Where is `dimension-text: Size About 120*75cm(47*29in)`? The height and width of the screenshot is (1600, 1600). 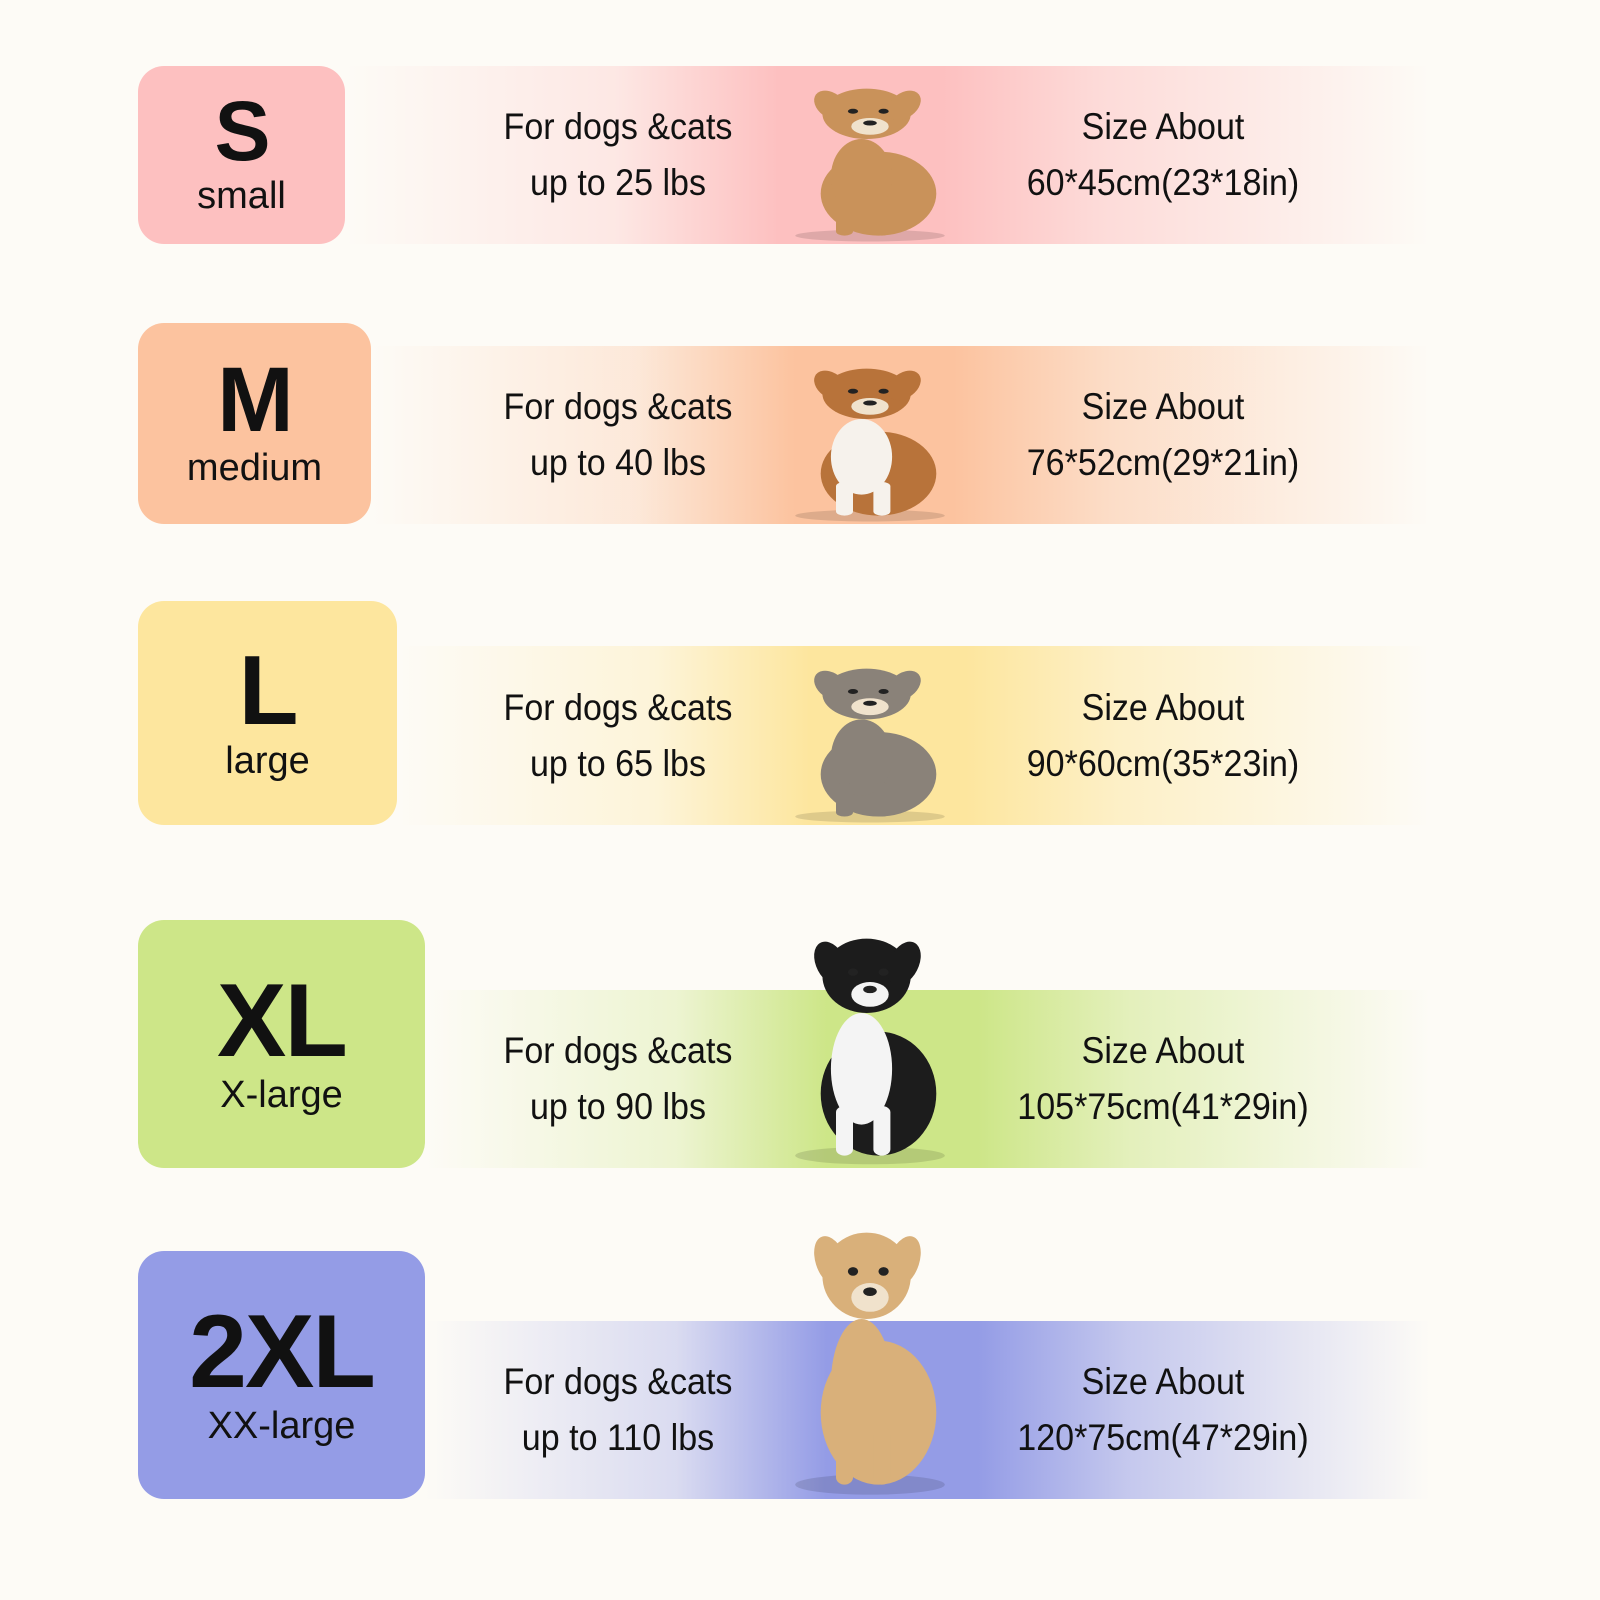 dimension-text: Size About 120*75cm(47*29in) is located at coordinates (1163, 1410).